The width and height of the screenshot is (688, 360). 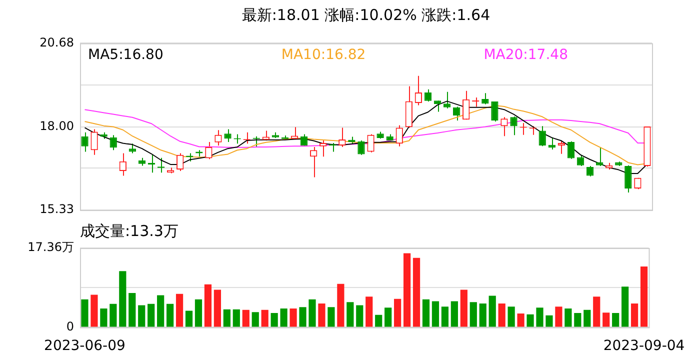 I want to click on y-tick-label: 0, so click(x=70, y=326).